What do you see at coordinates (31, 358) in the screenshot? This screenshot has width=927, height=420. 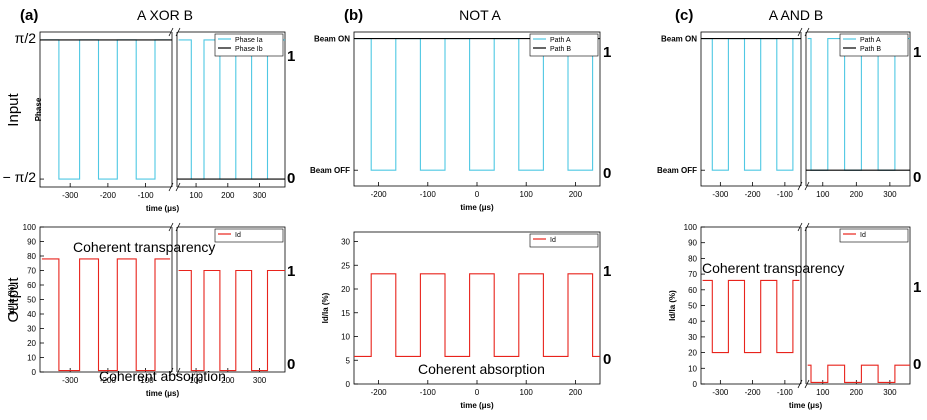 I see `y-tick-label: 10` at bounding box center [31, 358].